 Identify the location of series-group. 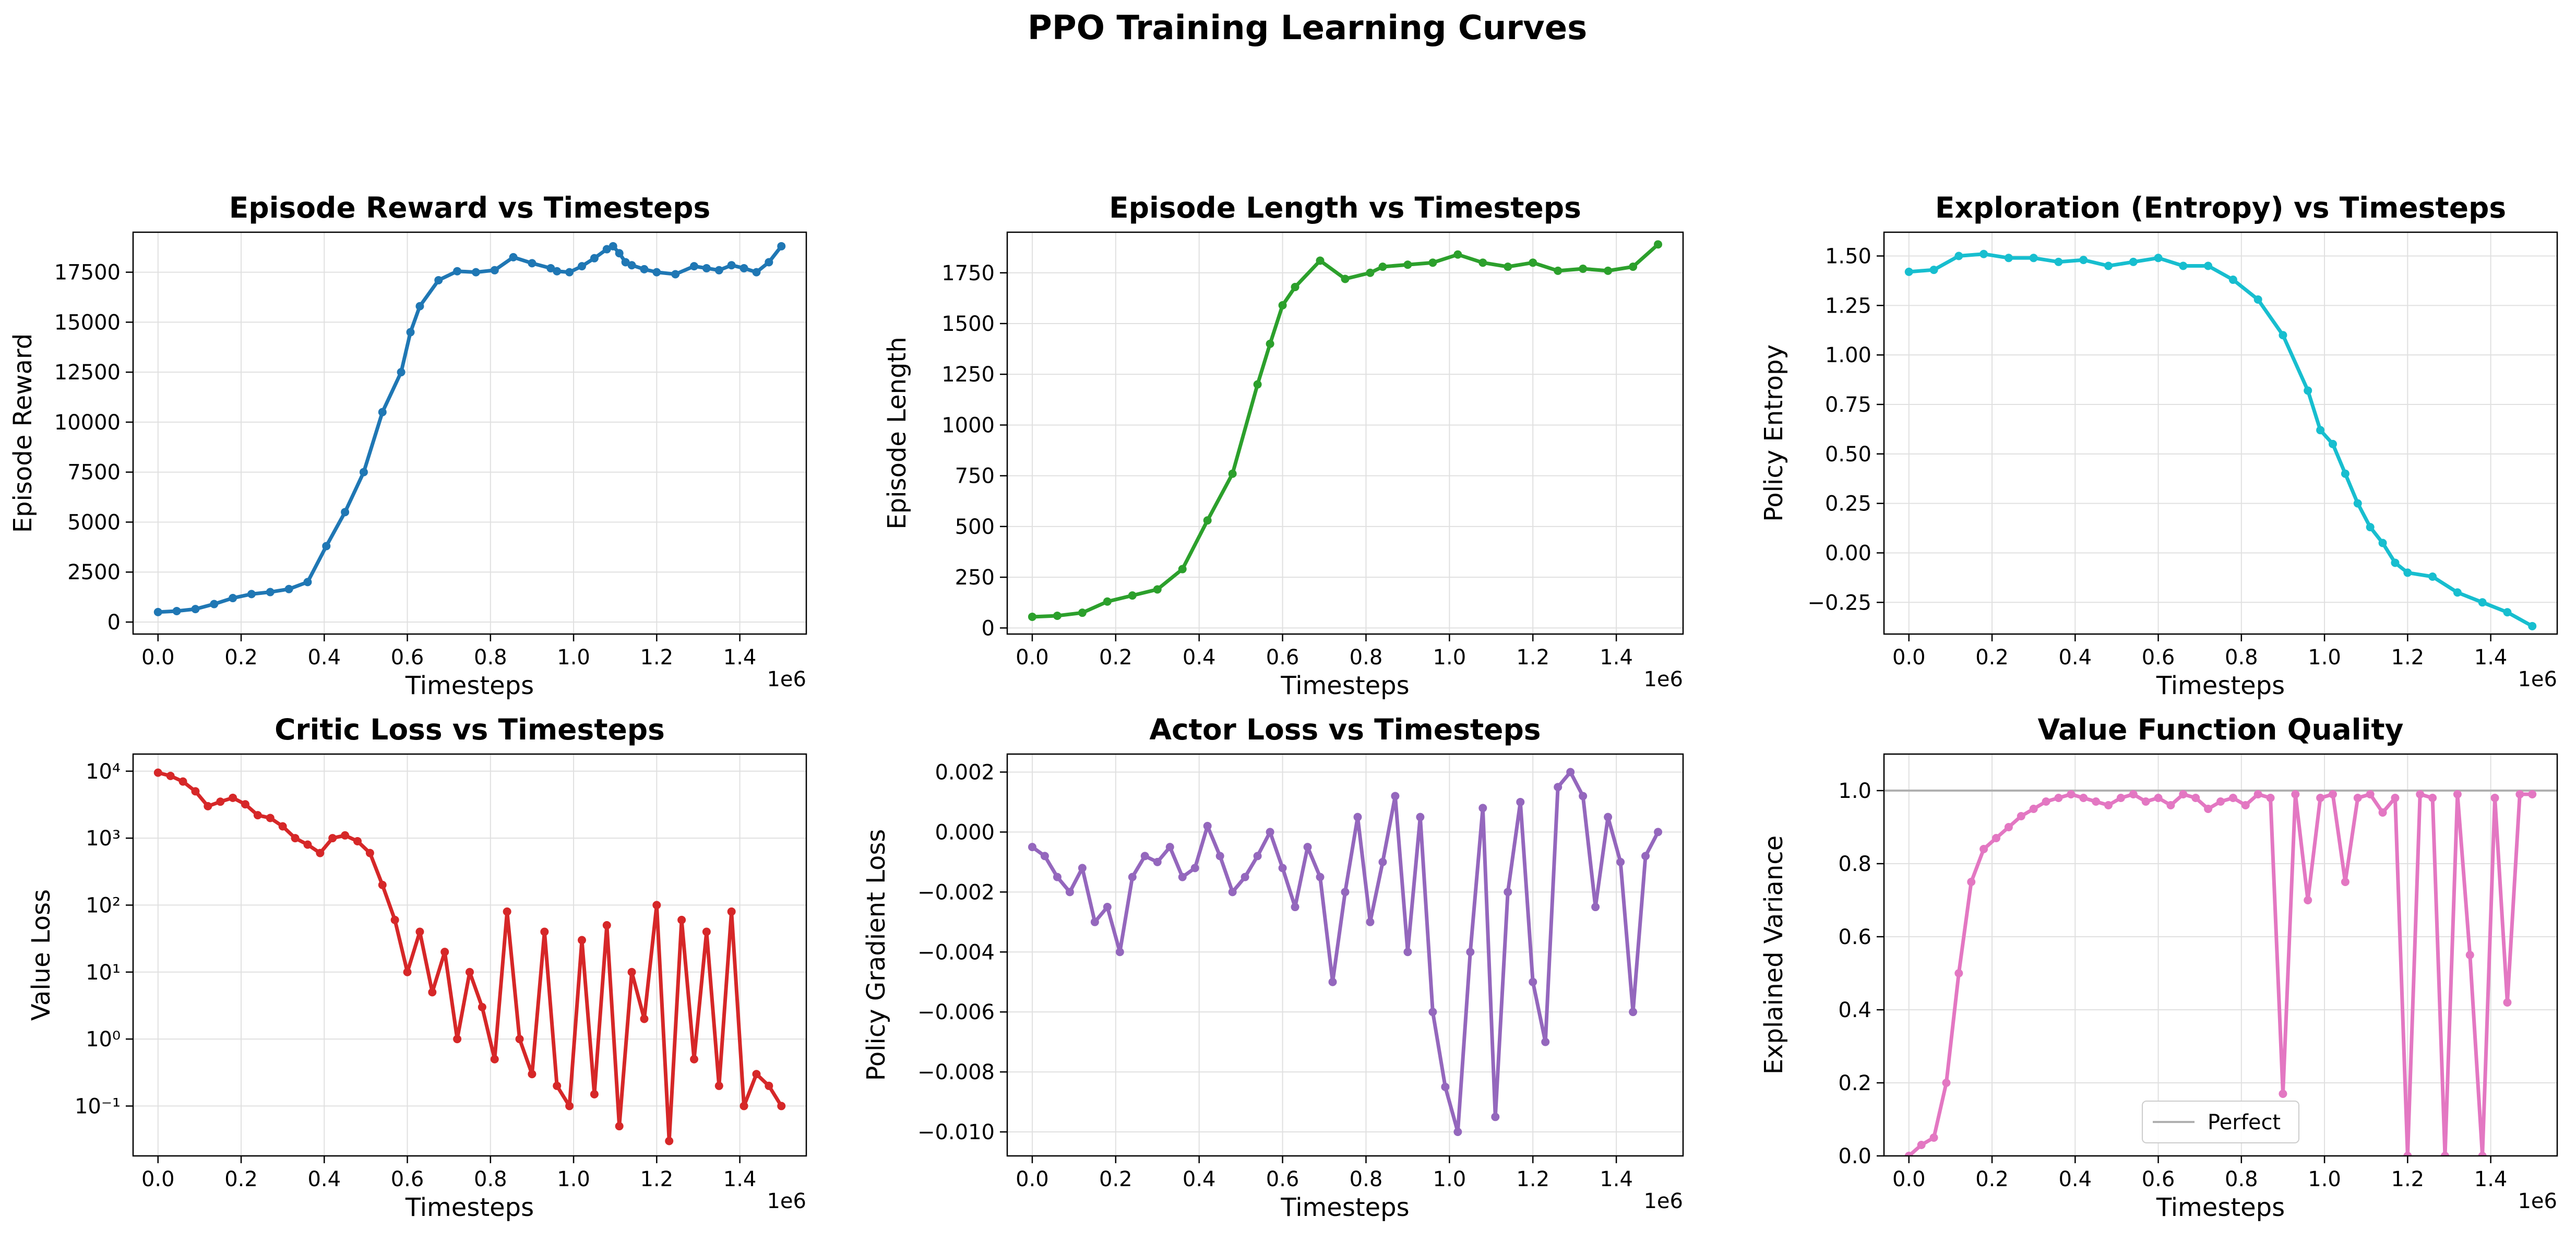
(1346, 431).